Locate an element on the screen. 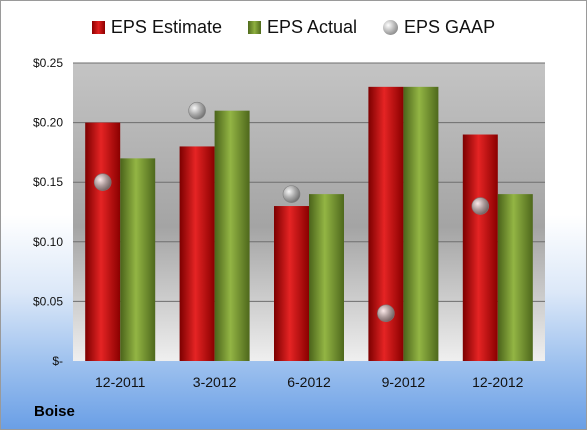 The height and width of the screenshot is (430, 587). x-tick-label: 3-2012 is located at coordinates (215, 382).